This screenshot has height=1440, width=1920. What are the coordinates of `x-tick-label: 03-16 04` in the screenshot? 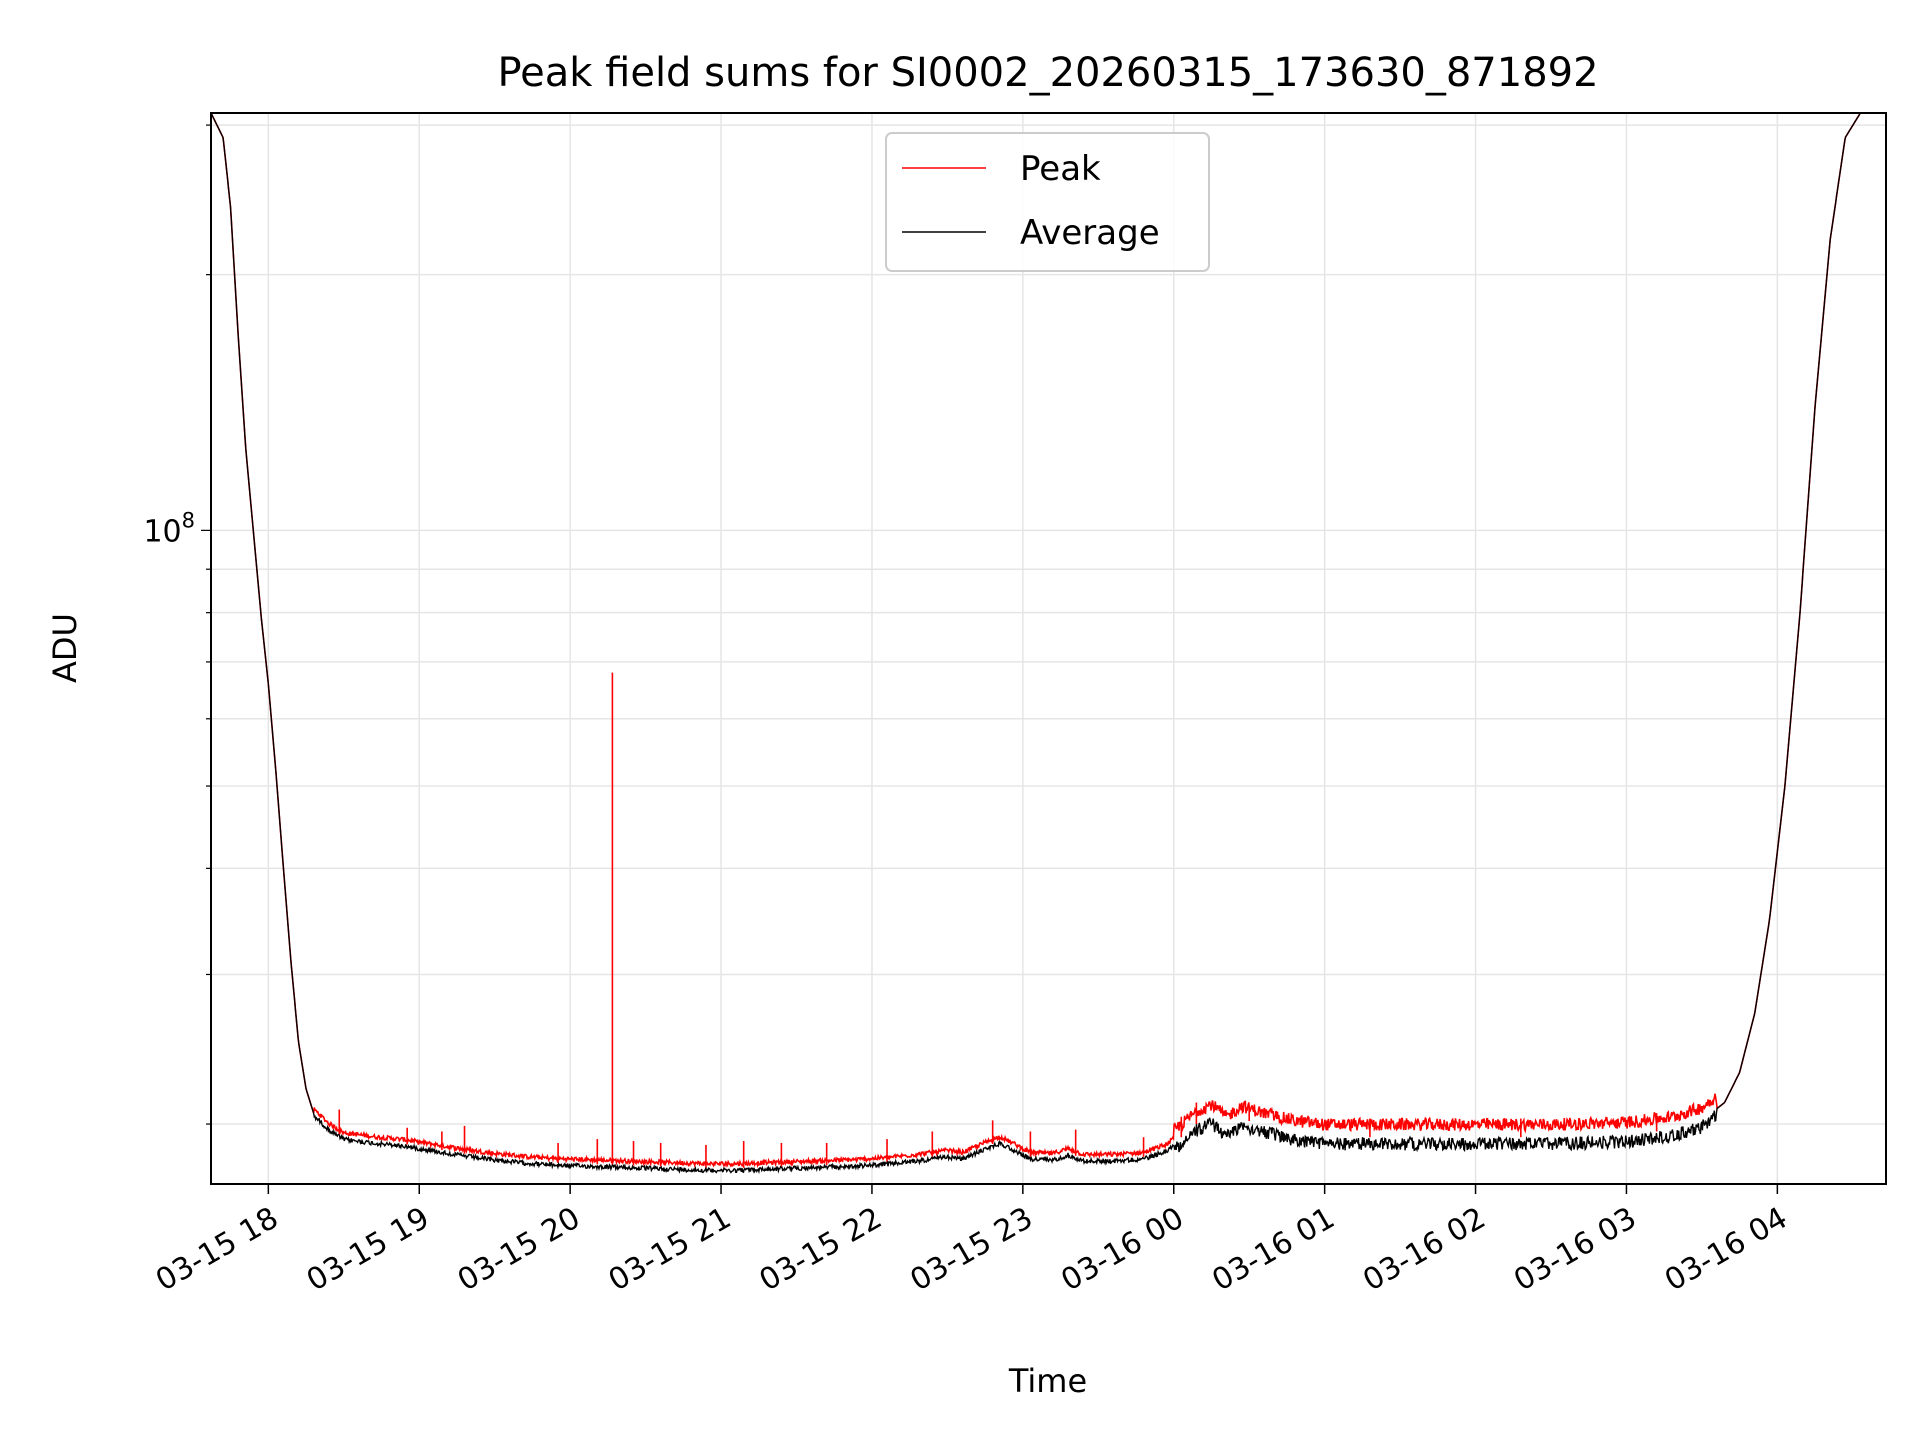 It's located at (1726, 1250).